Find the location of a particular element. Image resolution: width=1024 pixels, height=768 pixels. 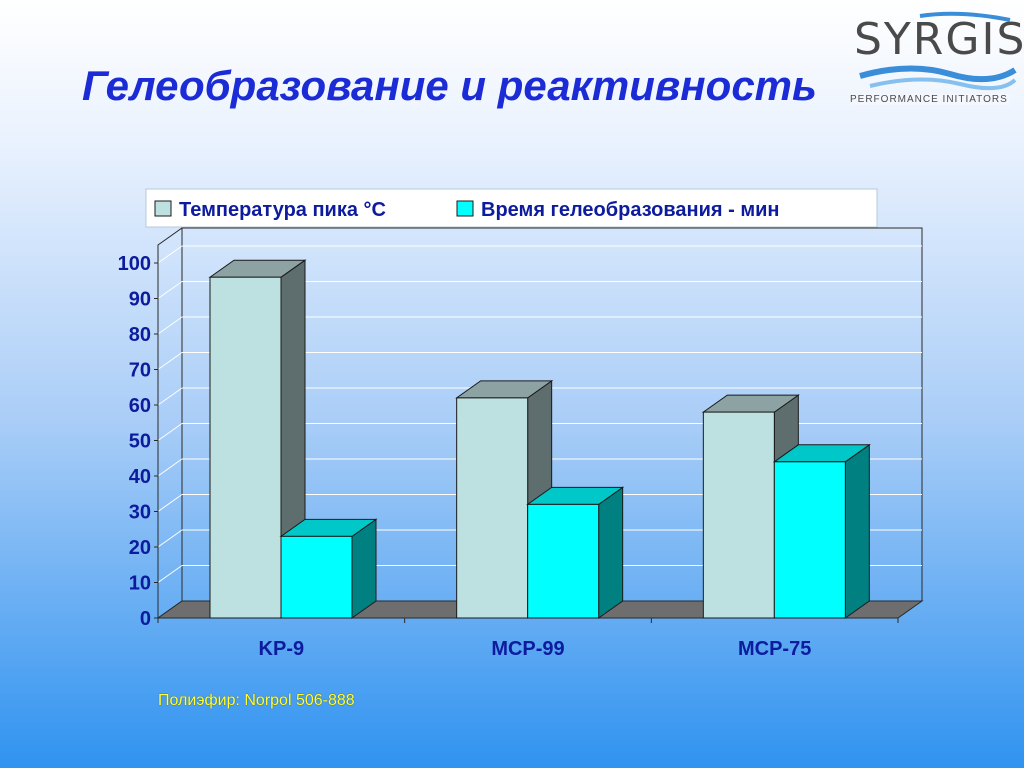

y-tick-label: 80 is located at coordinates (140, 335).